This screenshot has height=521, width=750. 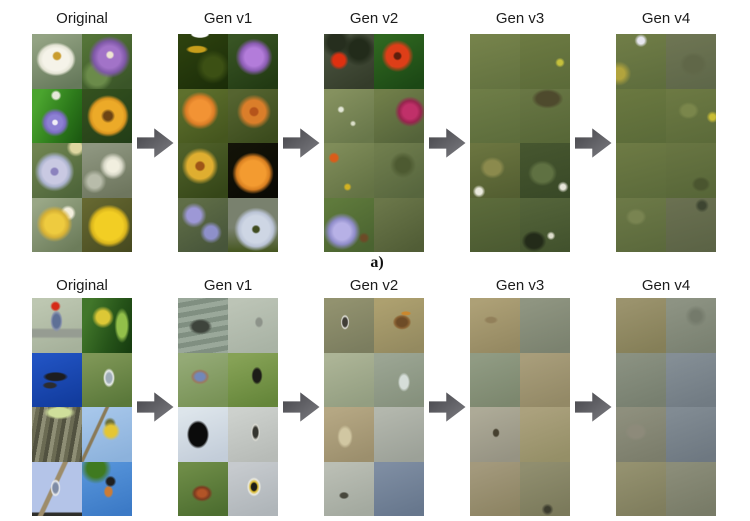 I want to click on panel-flowers-original: Original, so click(x=82, y=126).